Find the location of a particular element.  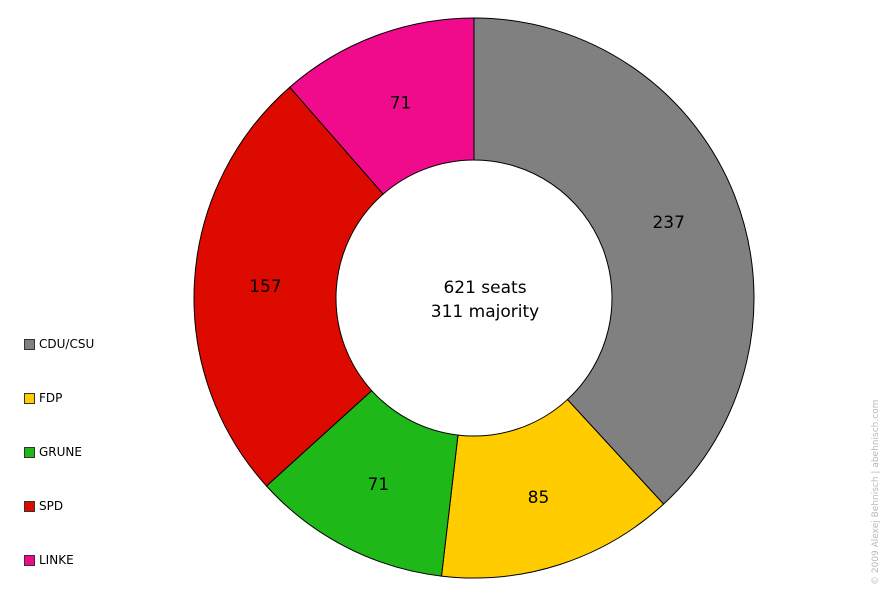

legend-item-fdp: FDP is located at coordinates (43, 398).